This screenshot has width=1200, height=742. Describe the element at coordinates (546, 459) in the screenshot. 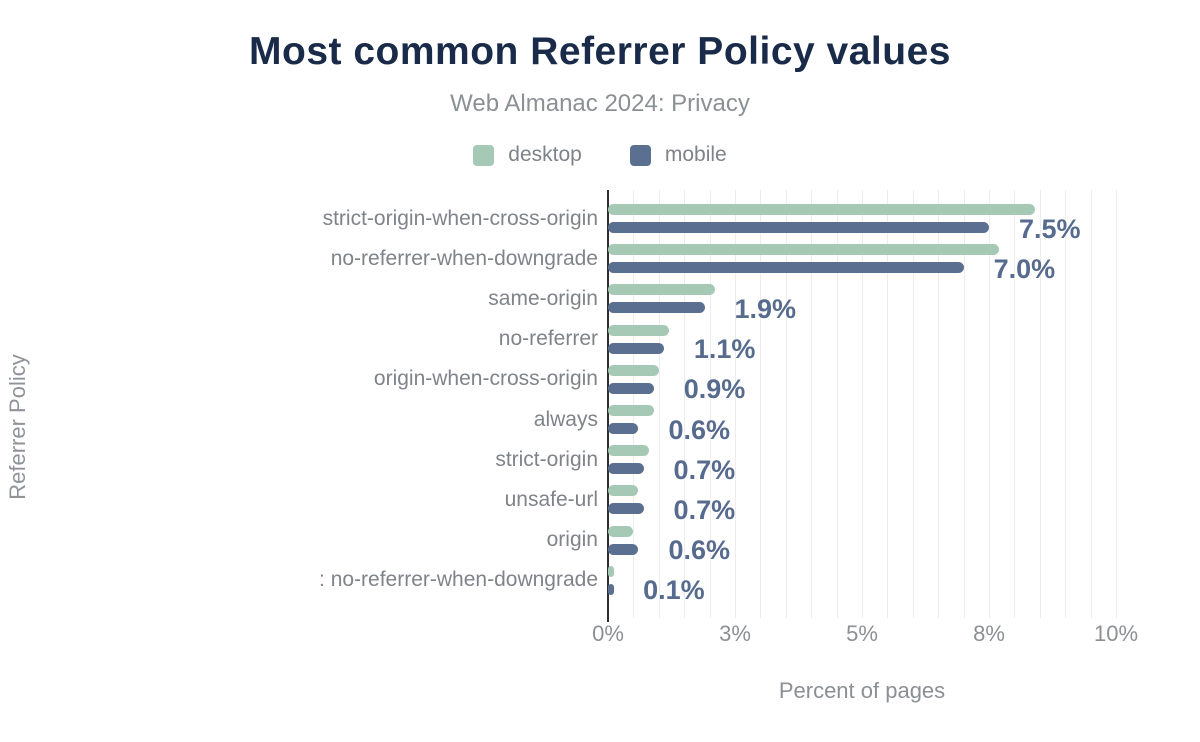

I see `category-label: strict-origin` at that location.